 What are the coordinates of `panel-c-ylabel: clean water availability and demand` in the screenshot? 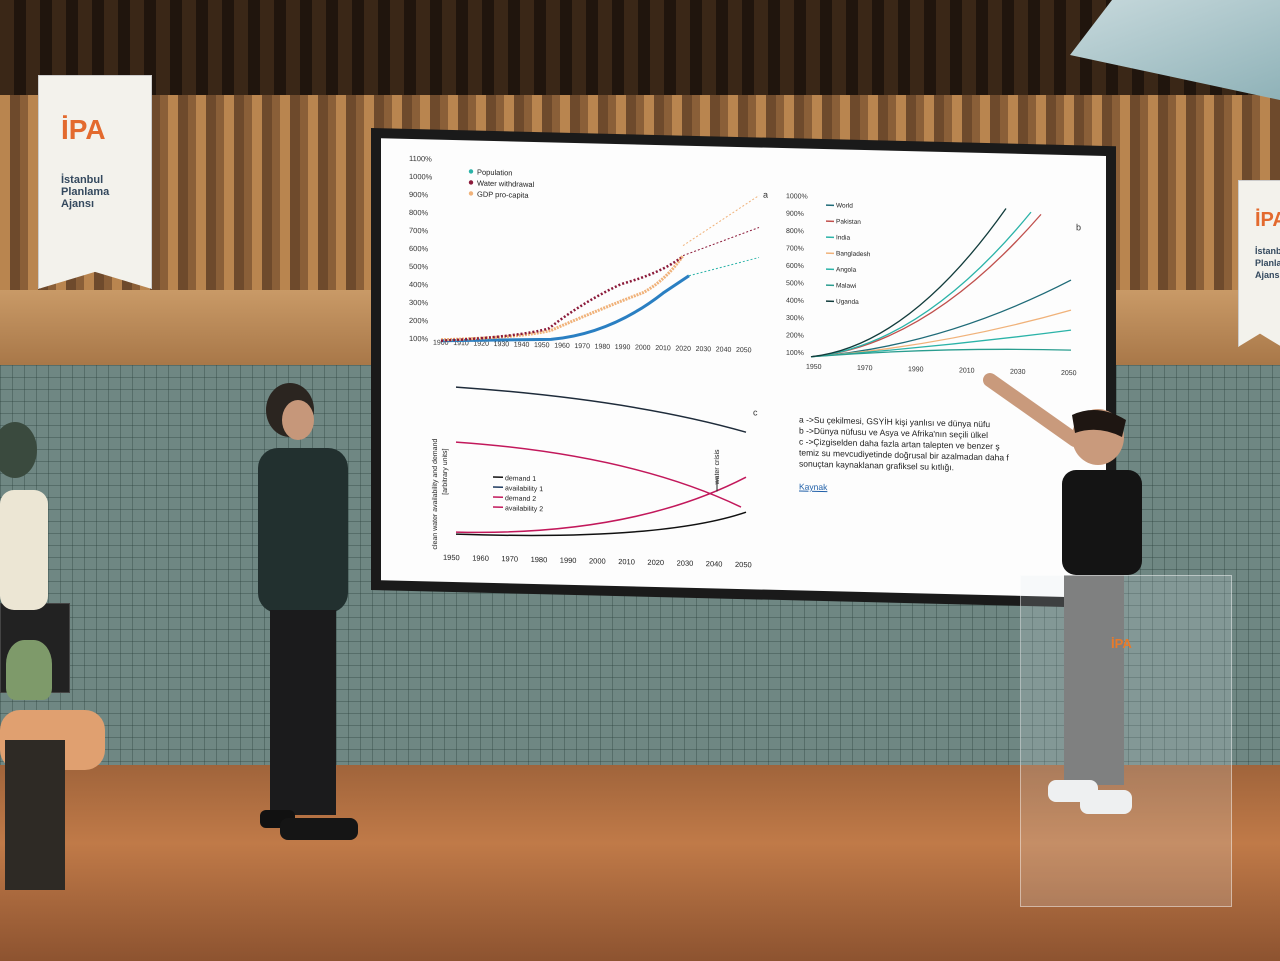 It's located at (435, 494).